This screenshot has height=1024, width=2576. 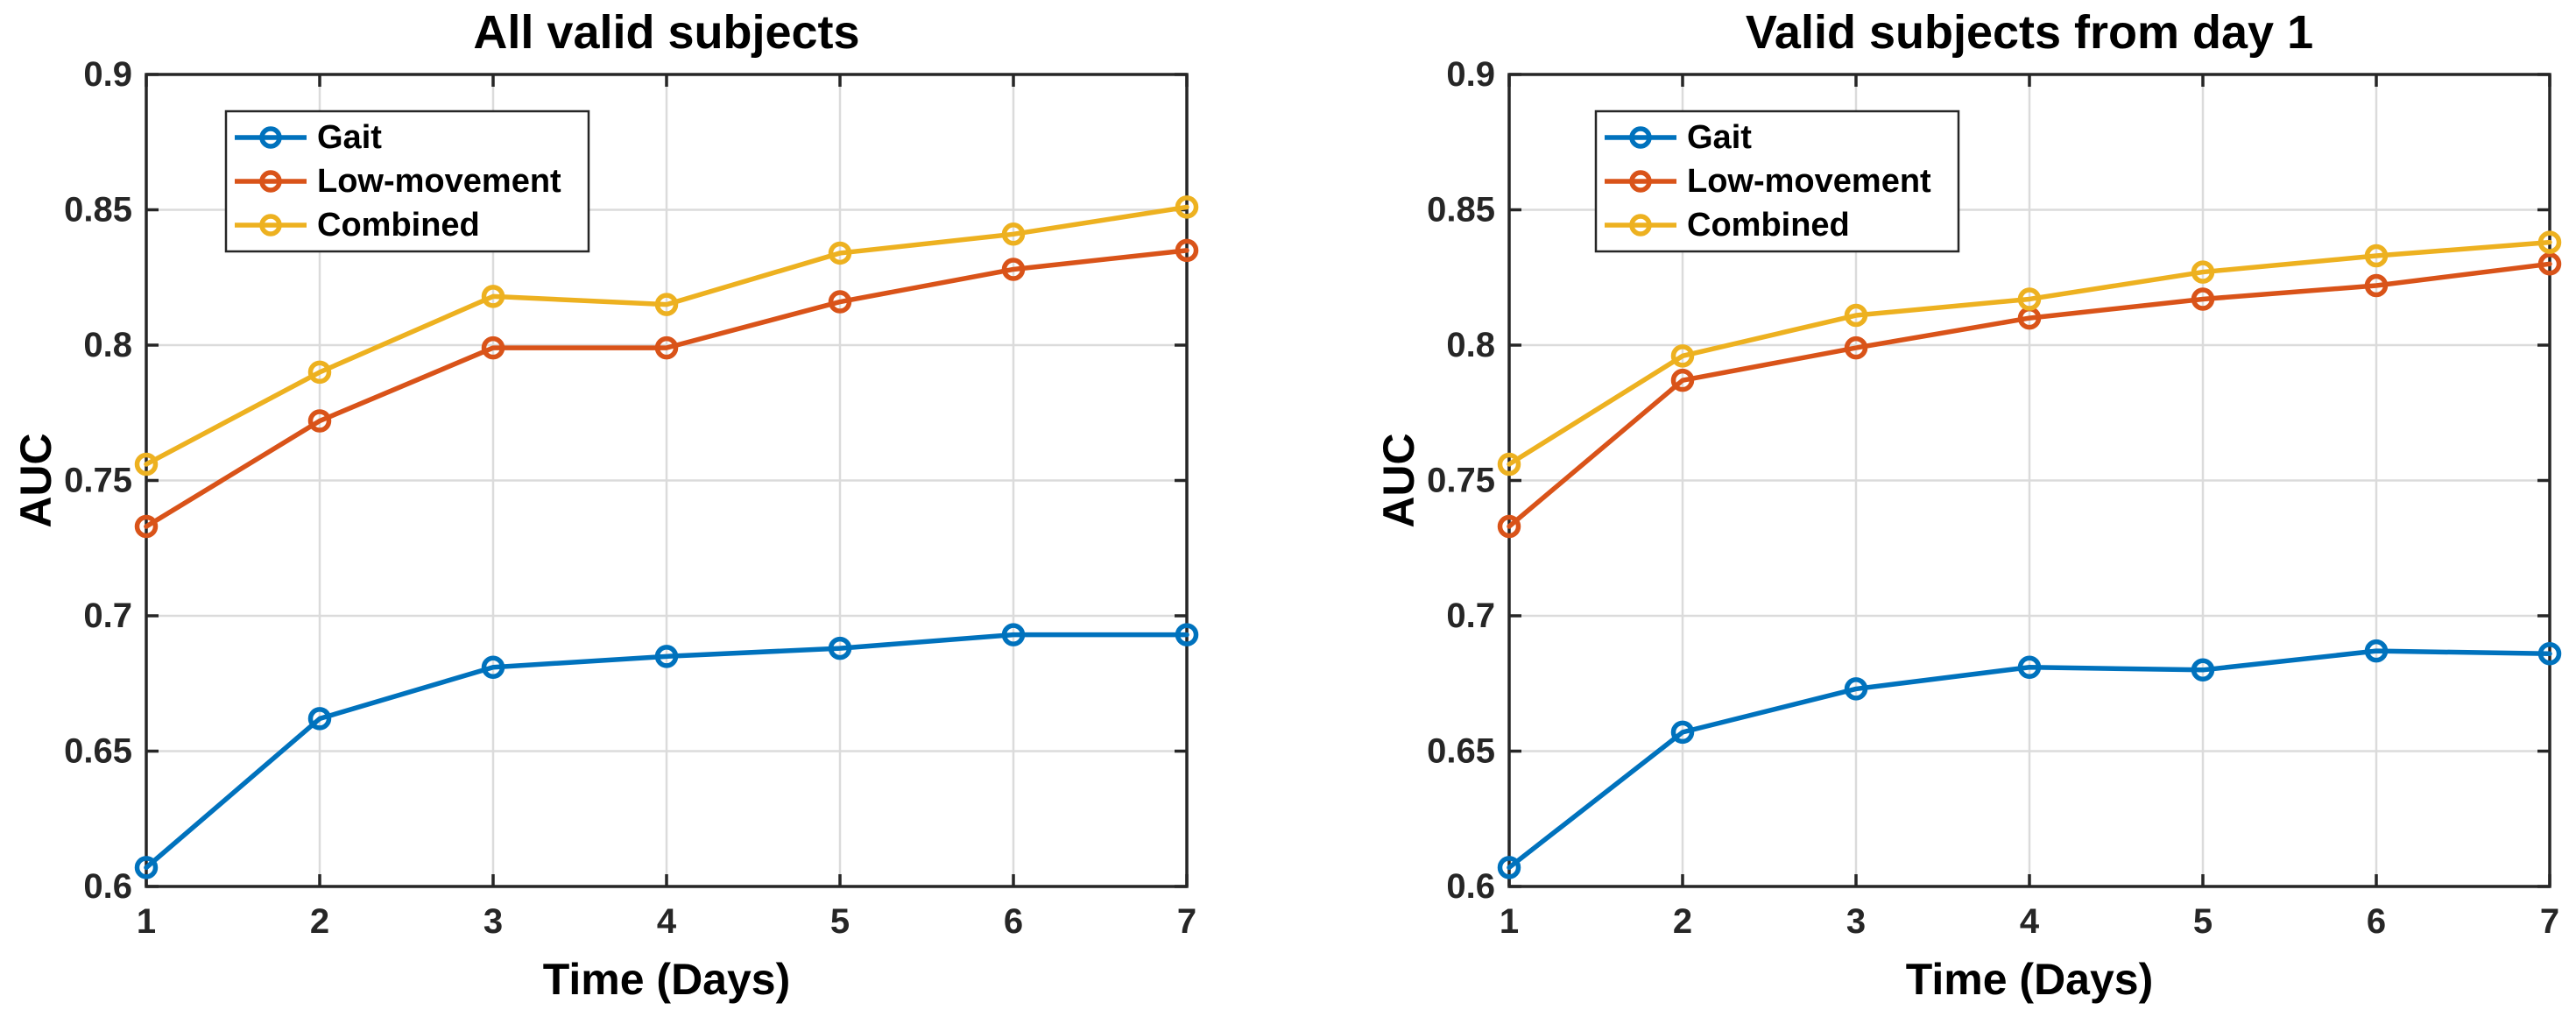 What do you see at coordinates (398, 225) in the screenshot?
I see `legend-label: Combined` at bounding box center [398, 225].